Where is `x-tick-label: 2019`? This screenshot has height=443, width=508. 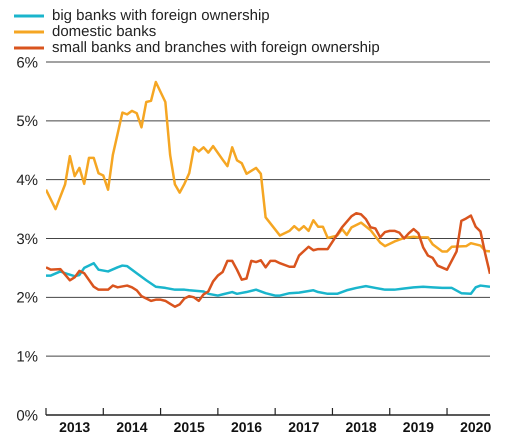 x-tick-label: 2019 is located at coordinates (418, 427).